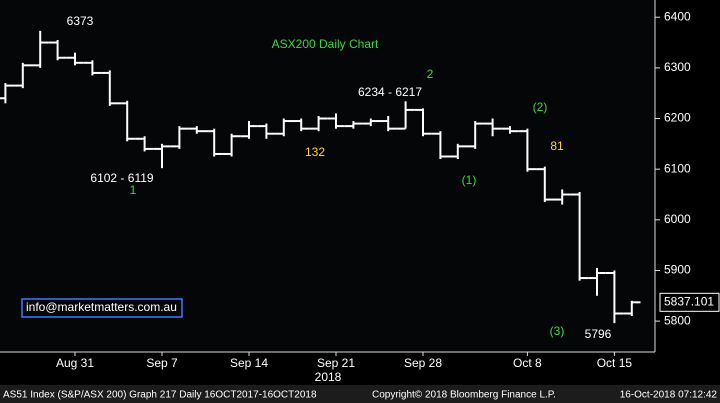 This screenshot has height=403, width=720. What do you see at coordinates (677, 168) in the screenshot?
I see `y-tick-label: 6100` at bounding box center [677, 168].